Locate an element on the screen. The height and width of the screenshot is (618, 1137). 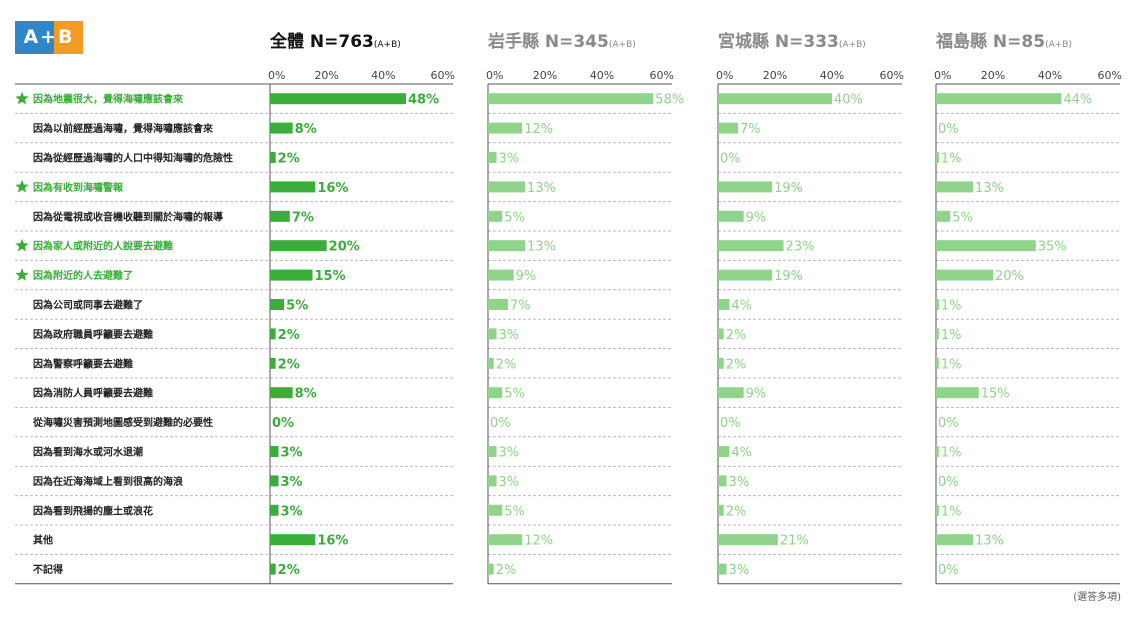
panel-title: 宮城縣 N=333(A+B) is located at coordinates (792, 41).